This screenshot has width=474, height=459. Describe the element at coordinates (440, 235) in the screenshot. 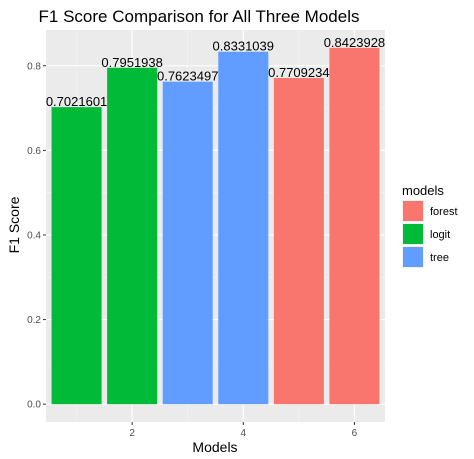

I see `legend-label-logit: logit` at that location.